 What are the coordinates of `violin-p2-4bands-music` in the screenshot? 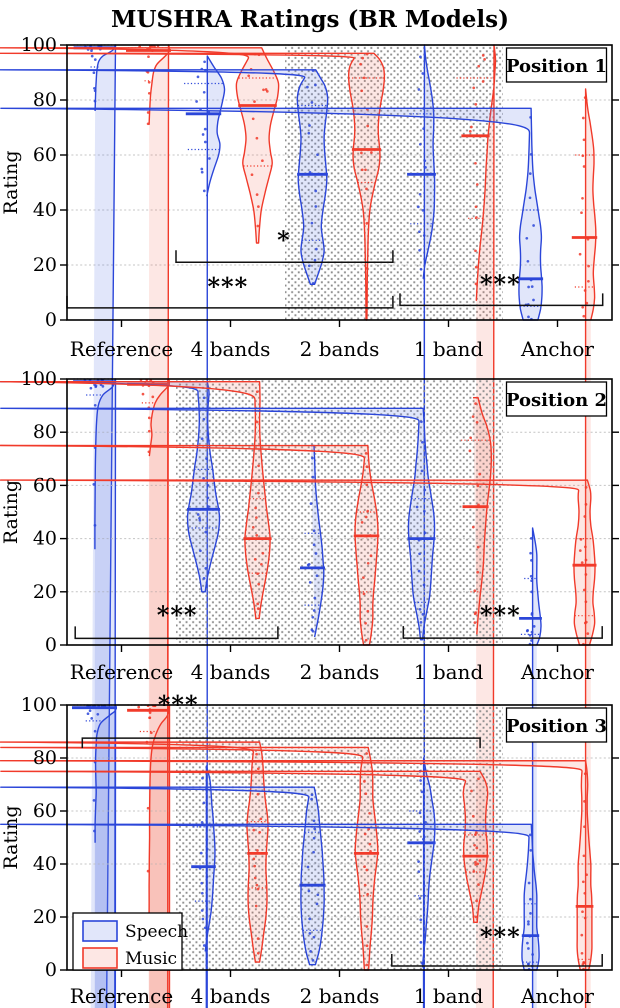 It's located at (136, 500).